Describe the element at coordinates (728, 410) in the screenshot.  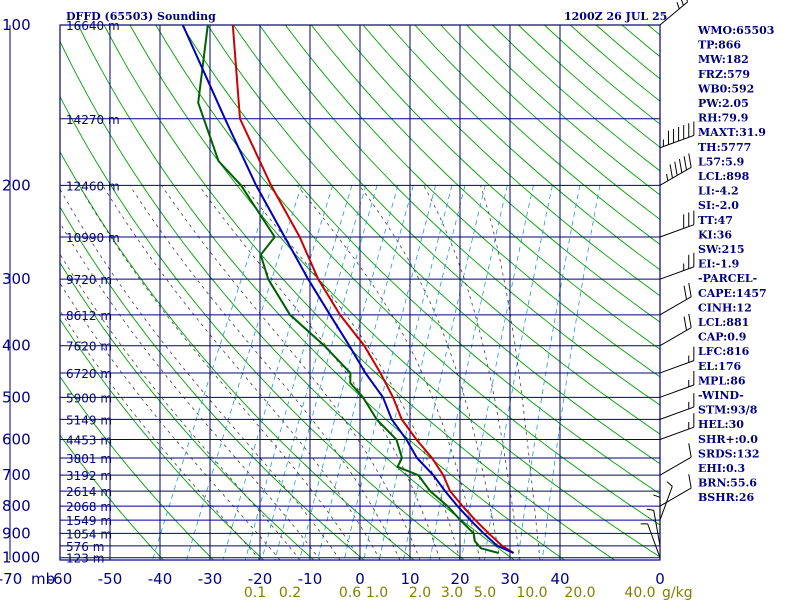
I see `index-item: STM:93/8` at that location.